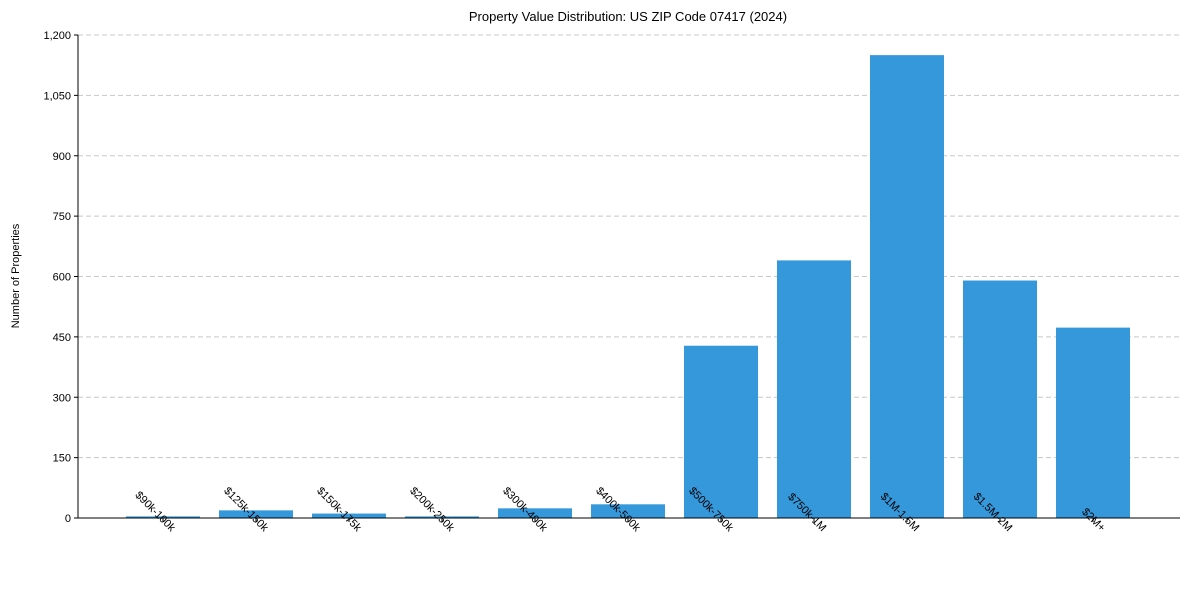 The image size is (1190, 595). I want to click on y-tick-label: 900, so click(62, 157).